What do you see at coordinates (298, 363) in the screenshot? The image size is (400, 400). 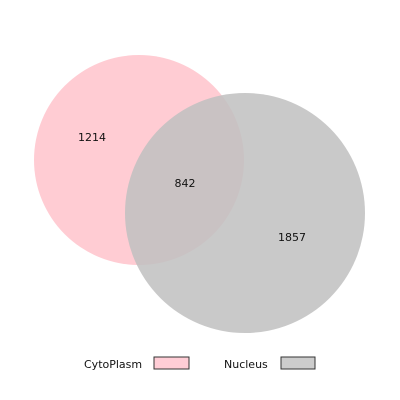 I see `legend-swatch-nucleus` at bounding box center [298, 363].